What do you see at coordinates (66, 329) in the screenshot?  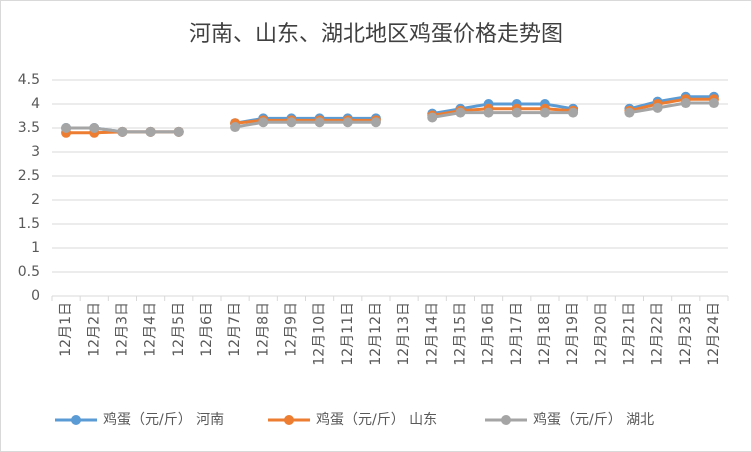 I see `x-tick-label: 12月1日` at bounding box center [66, 329].